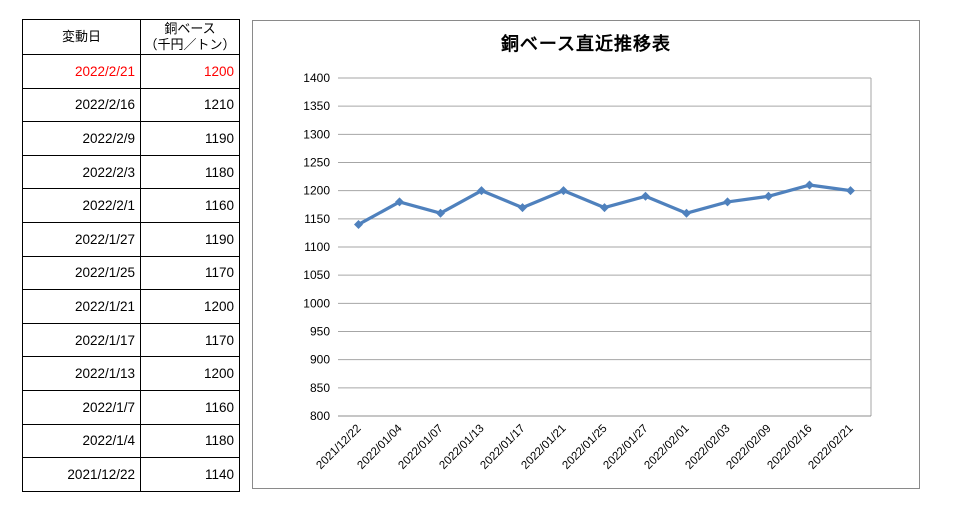 The height and width of the screenshot is (515, 956). Describe the element at coordinates (81, 306) in the screenshot. I see `date-cell: 2022/1/21` at that location.